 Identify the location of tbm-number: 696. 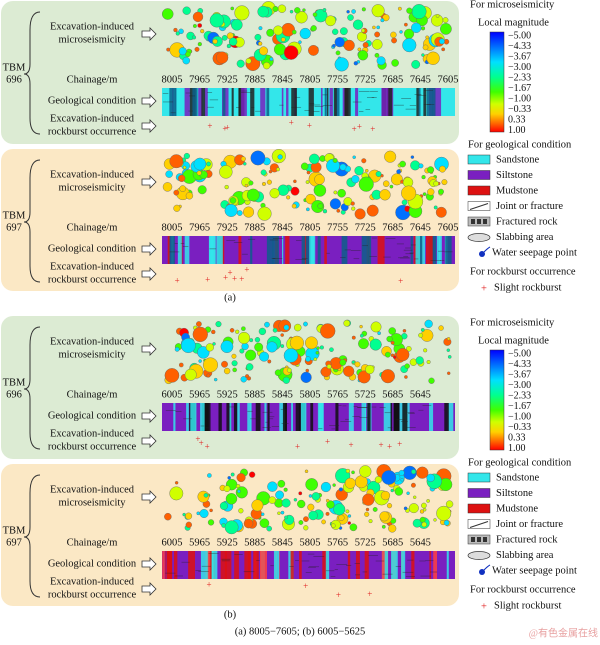
(14, 79).